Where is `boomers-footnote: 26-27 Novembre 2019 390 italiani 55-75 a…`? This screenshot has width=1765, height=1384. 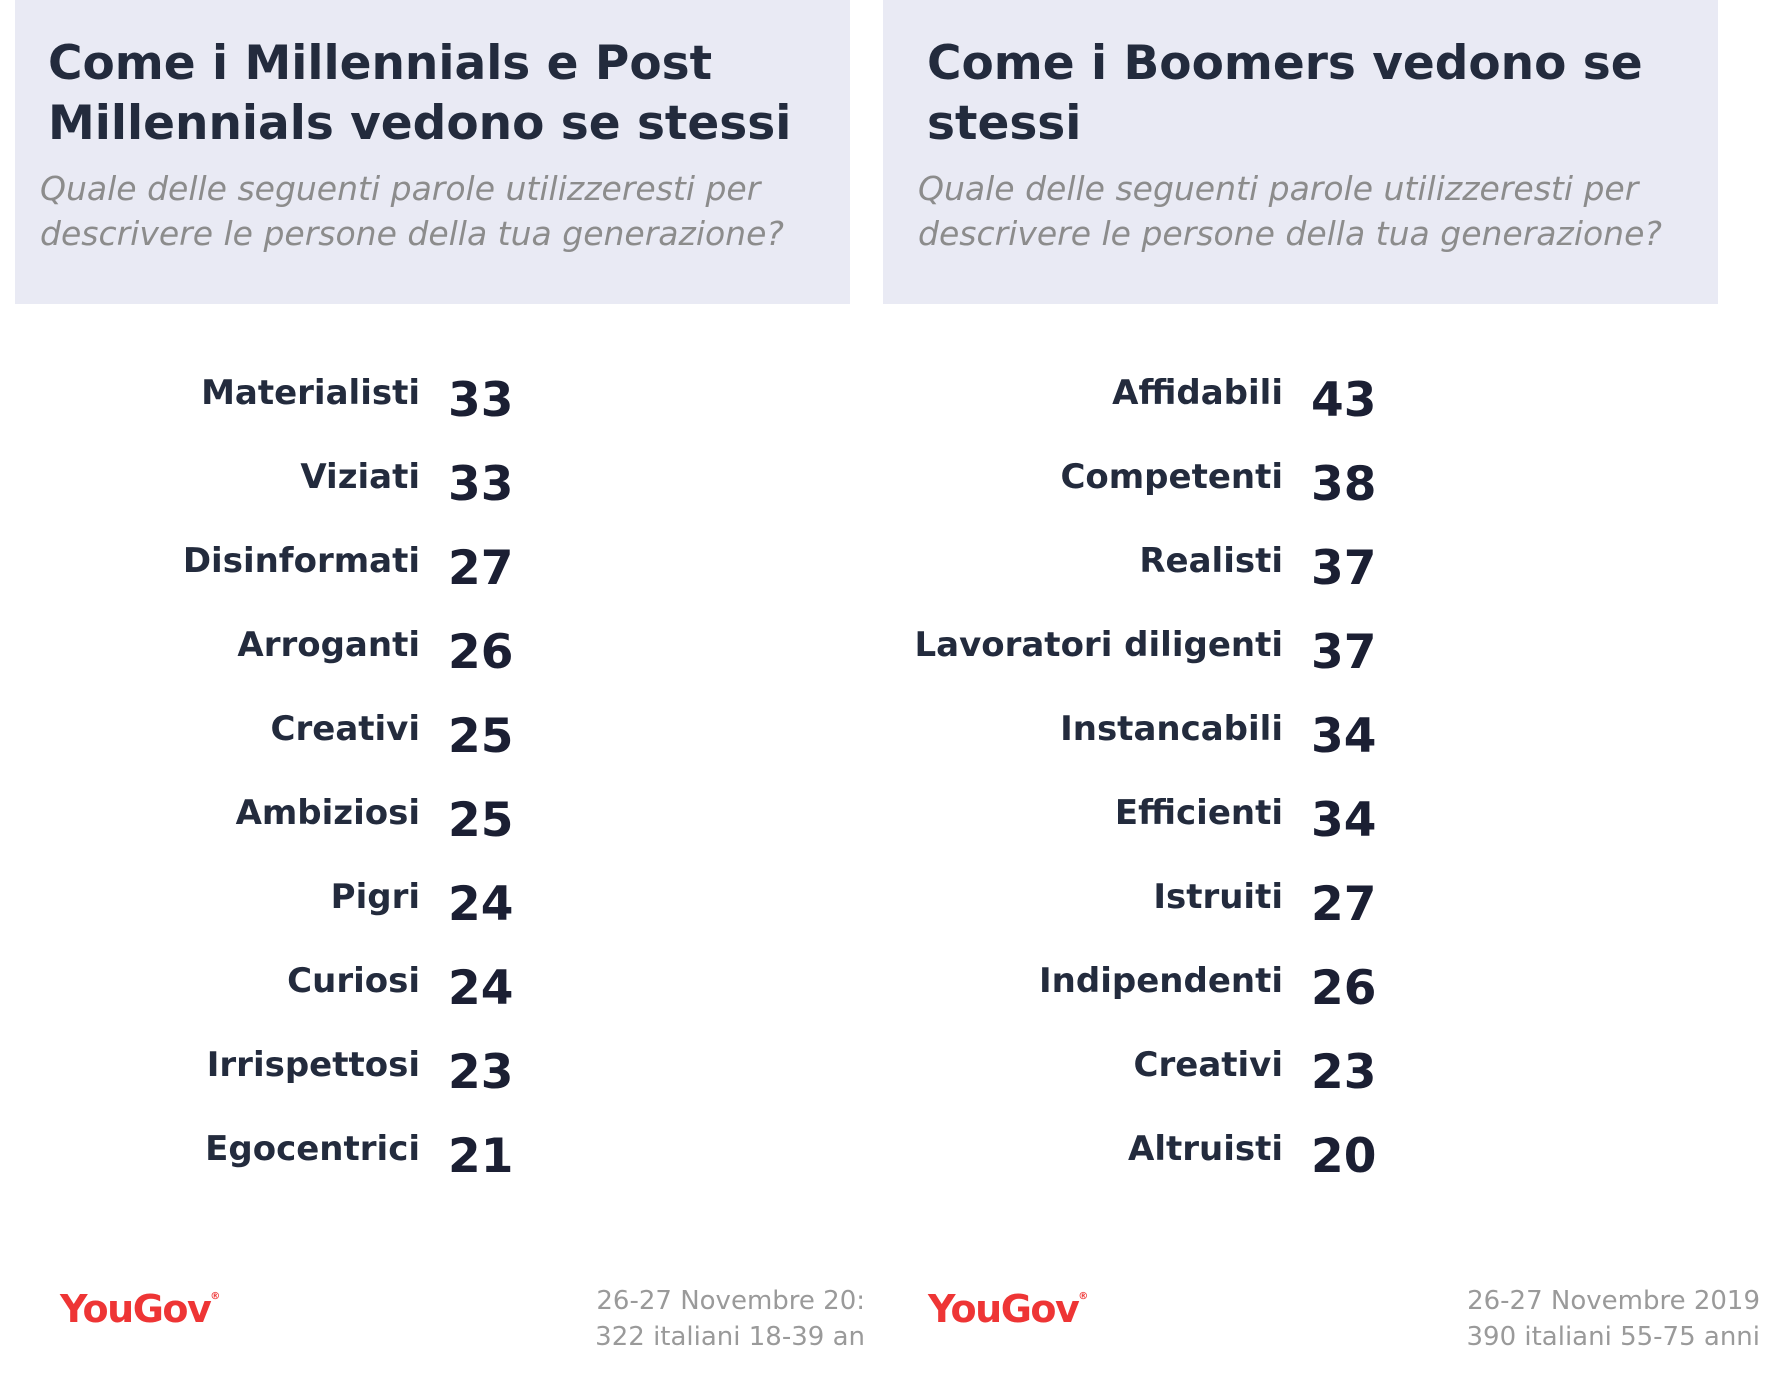
boomers-footnote: 26-27 Novembre 2019 390 italiani 55-75 a… is located at coordinates (1600, 1319).